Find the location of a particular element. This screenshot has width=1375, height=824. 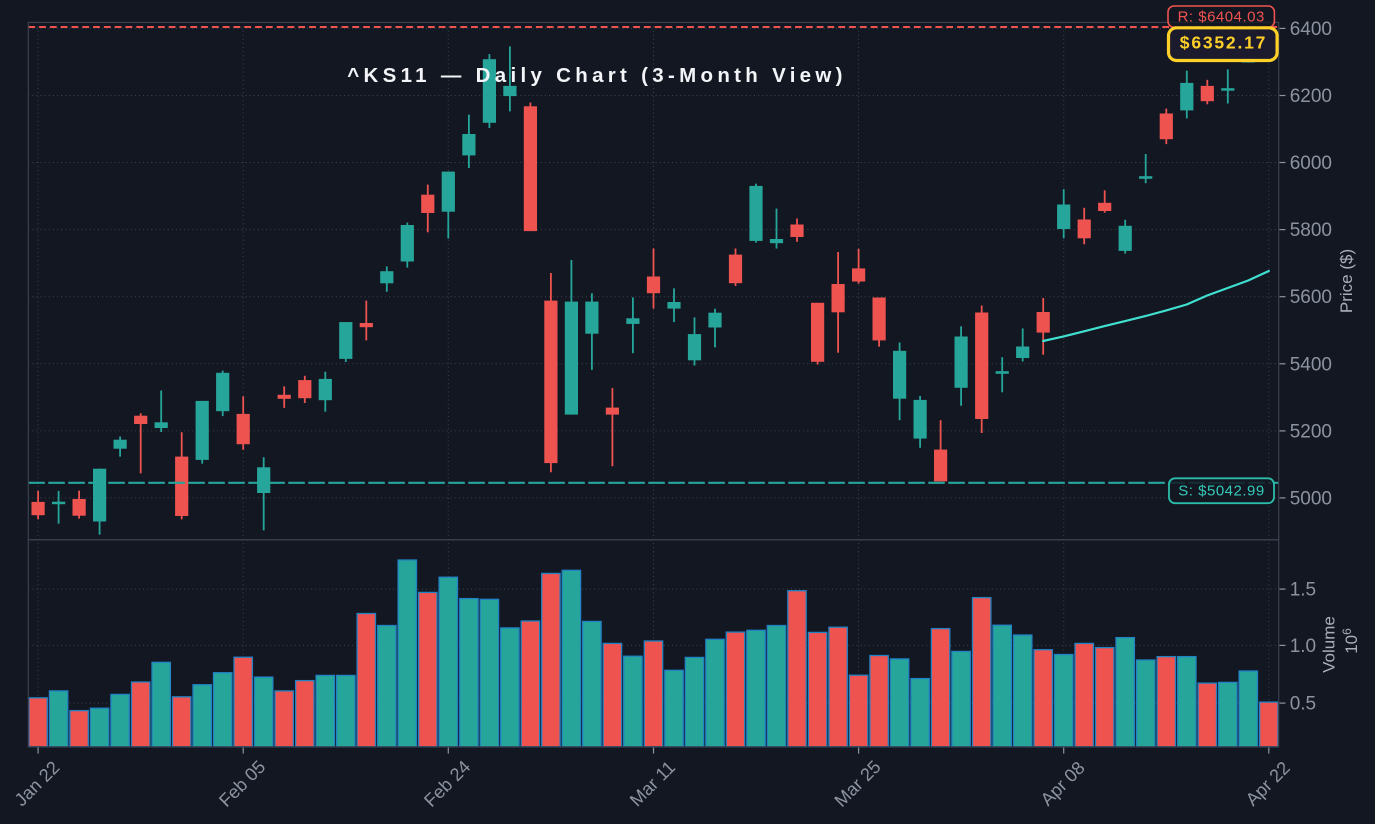

svg-text: 6400 is located at coordinates (1311, 29).